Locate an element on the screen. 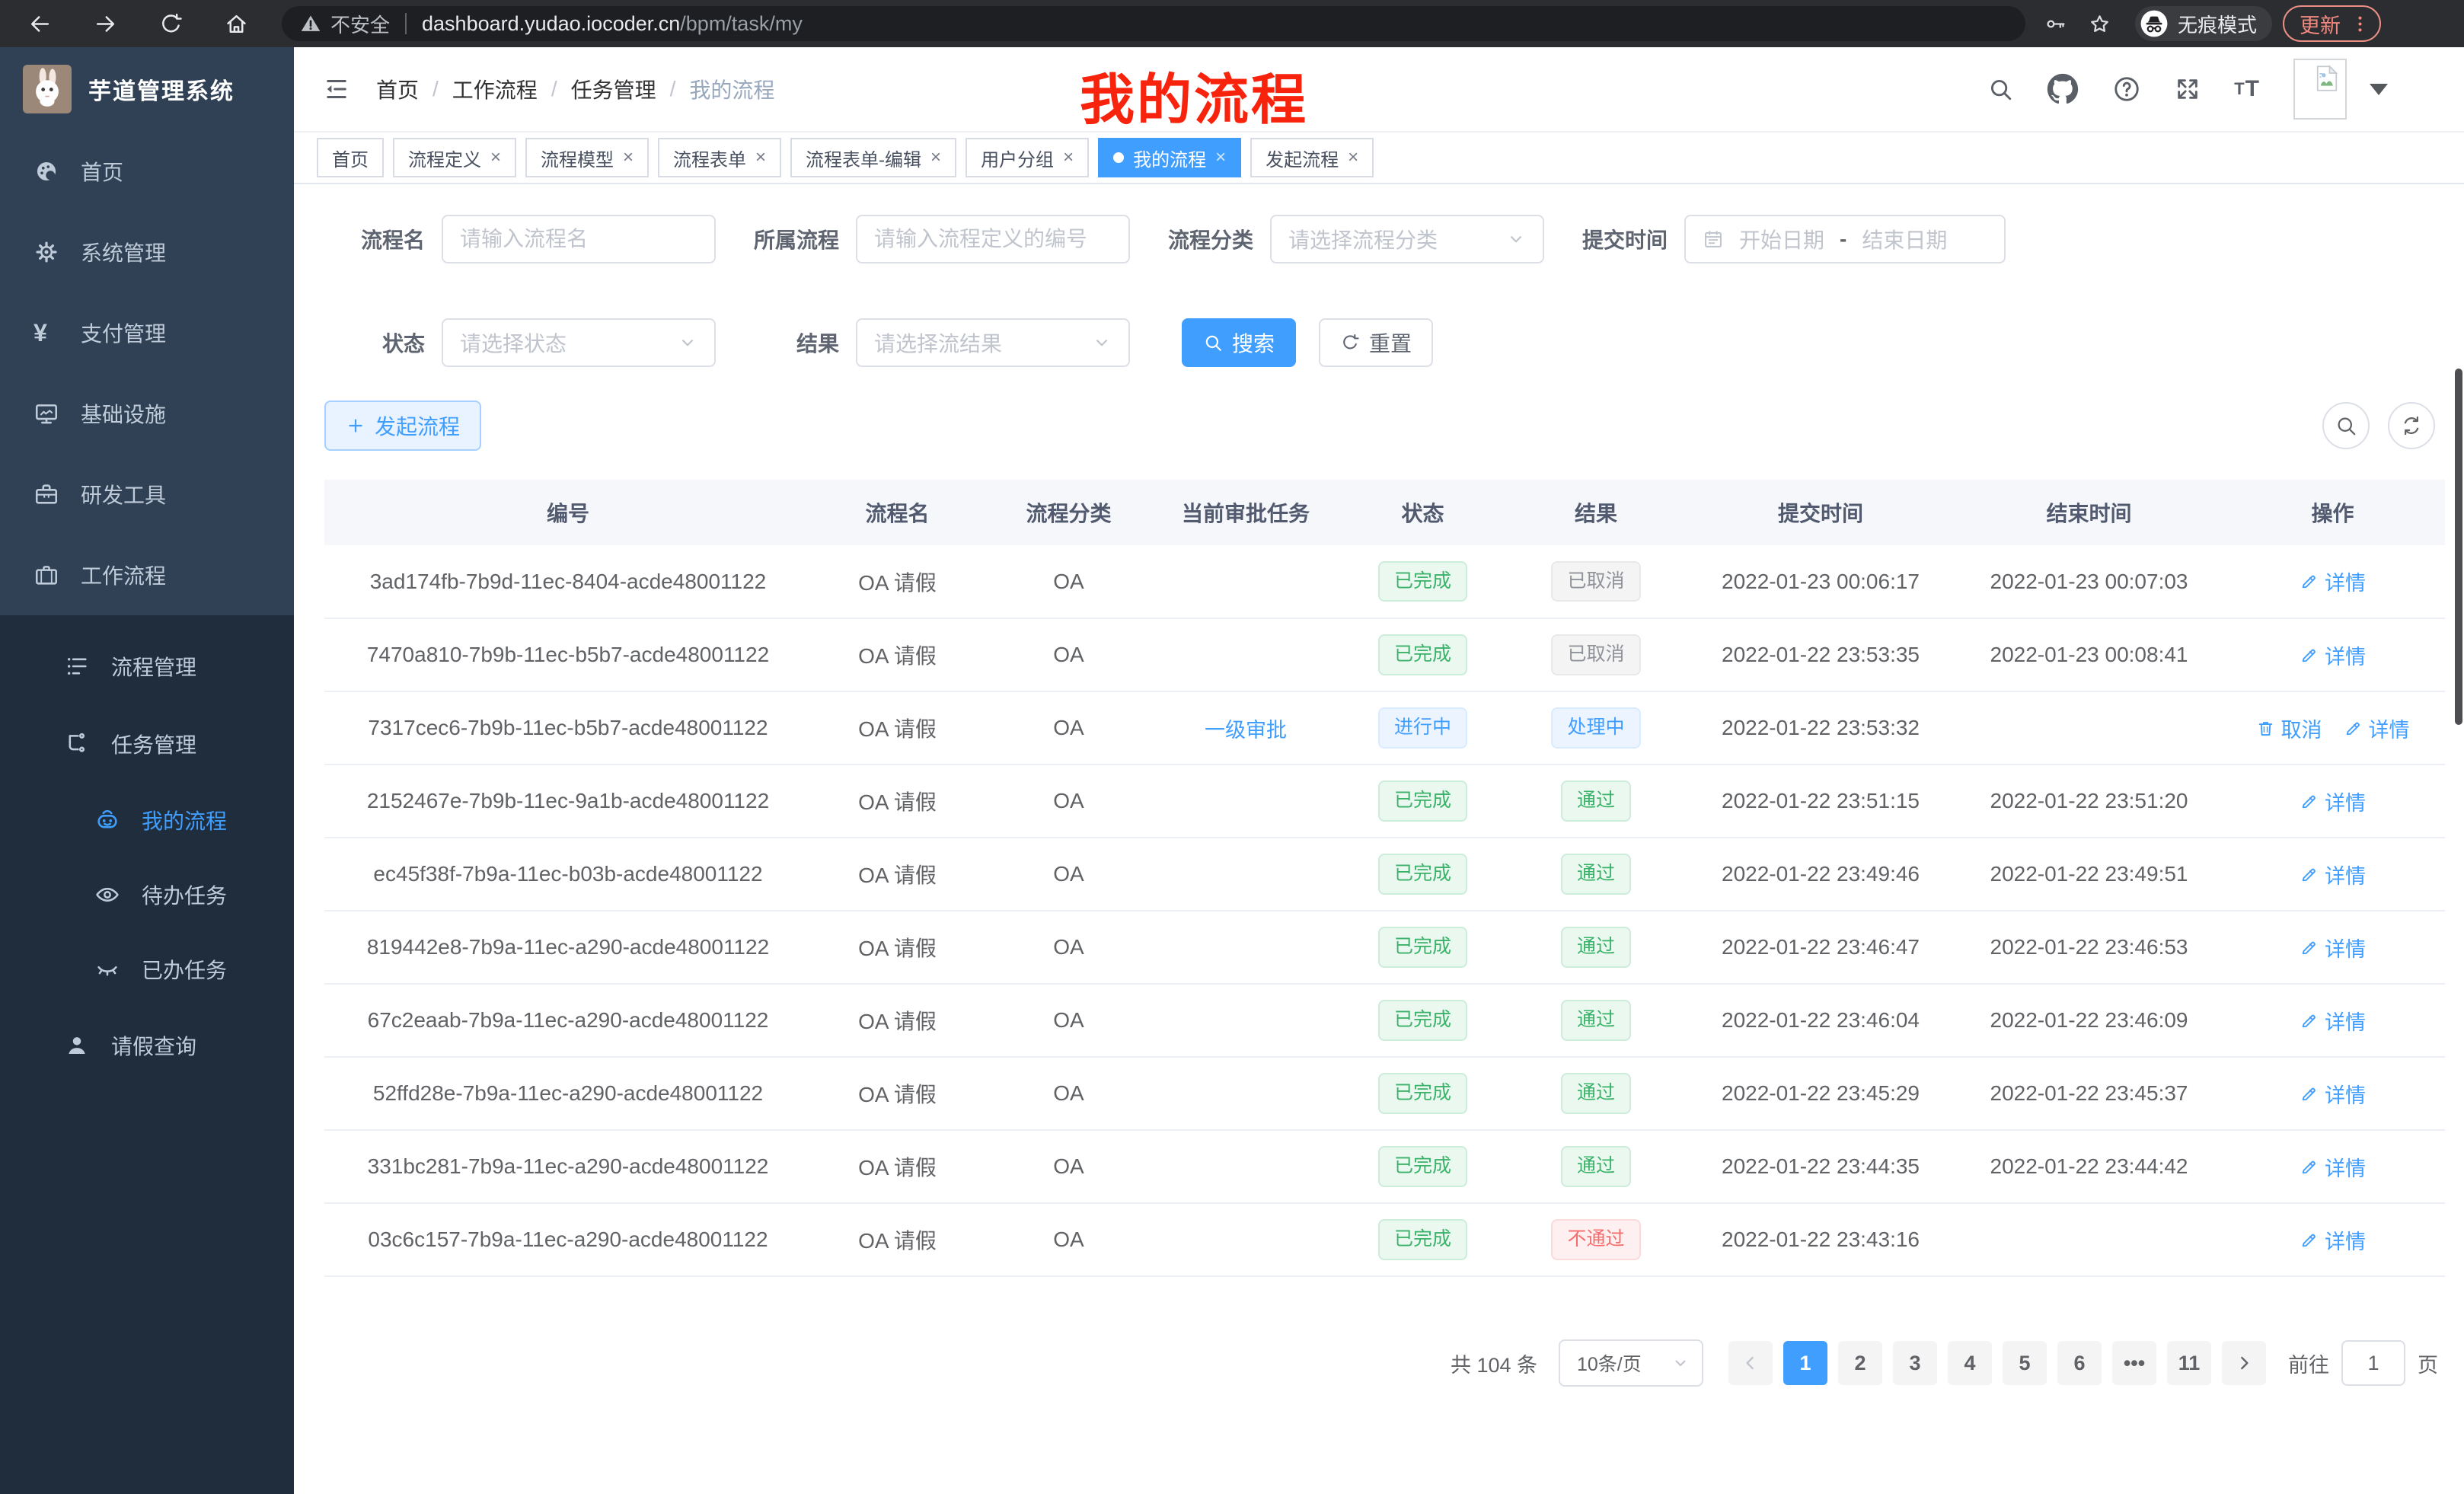  sidebar-item-infra: 基础设施 is located at coordinates (147, 413).